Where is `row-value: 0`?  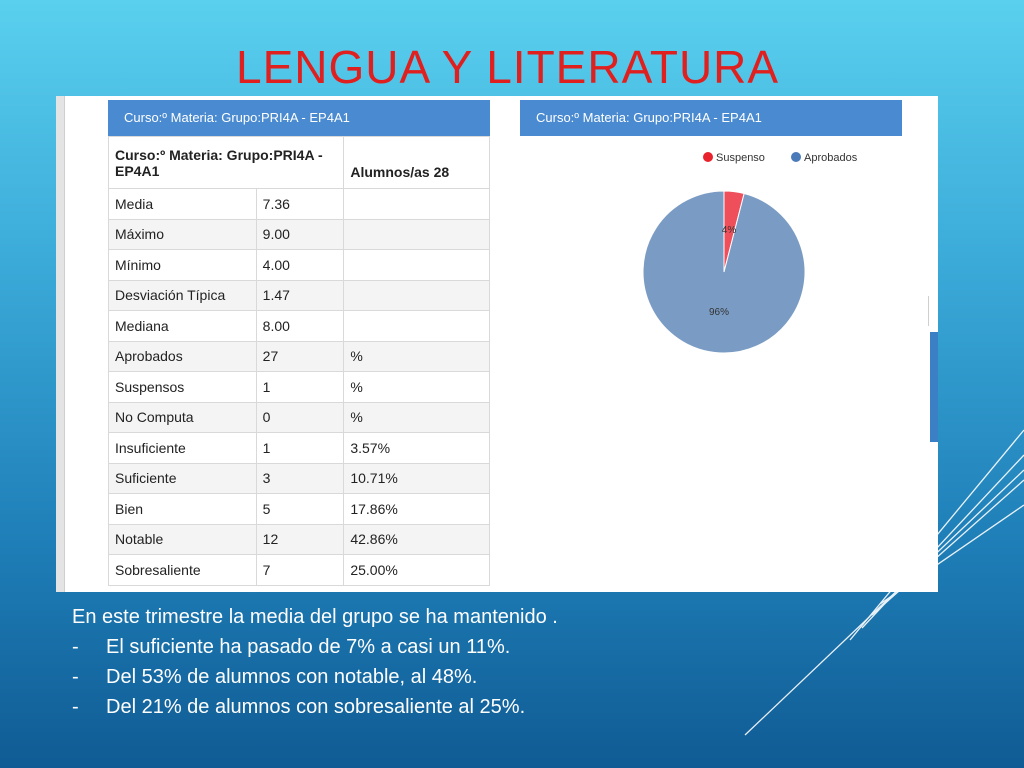
row-value: 0 is located at coordinates (300, 417).